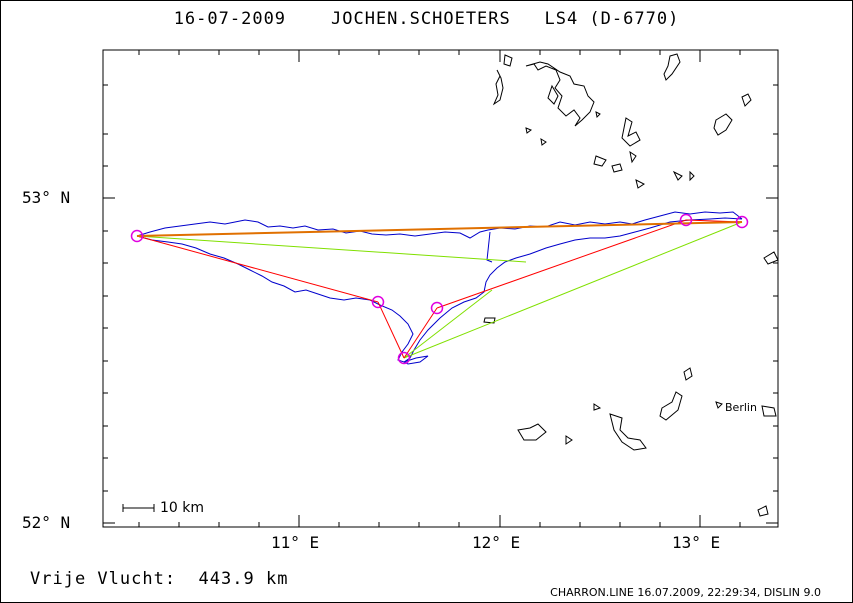 This screenshot has height=603, width=853. I want to click on lon-label-13: 13° E, so click(696, 542).